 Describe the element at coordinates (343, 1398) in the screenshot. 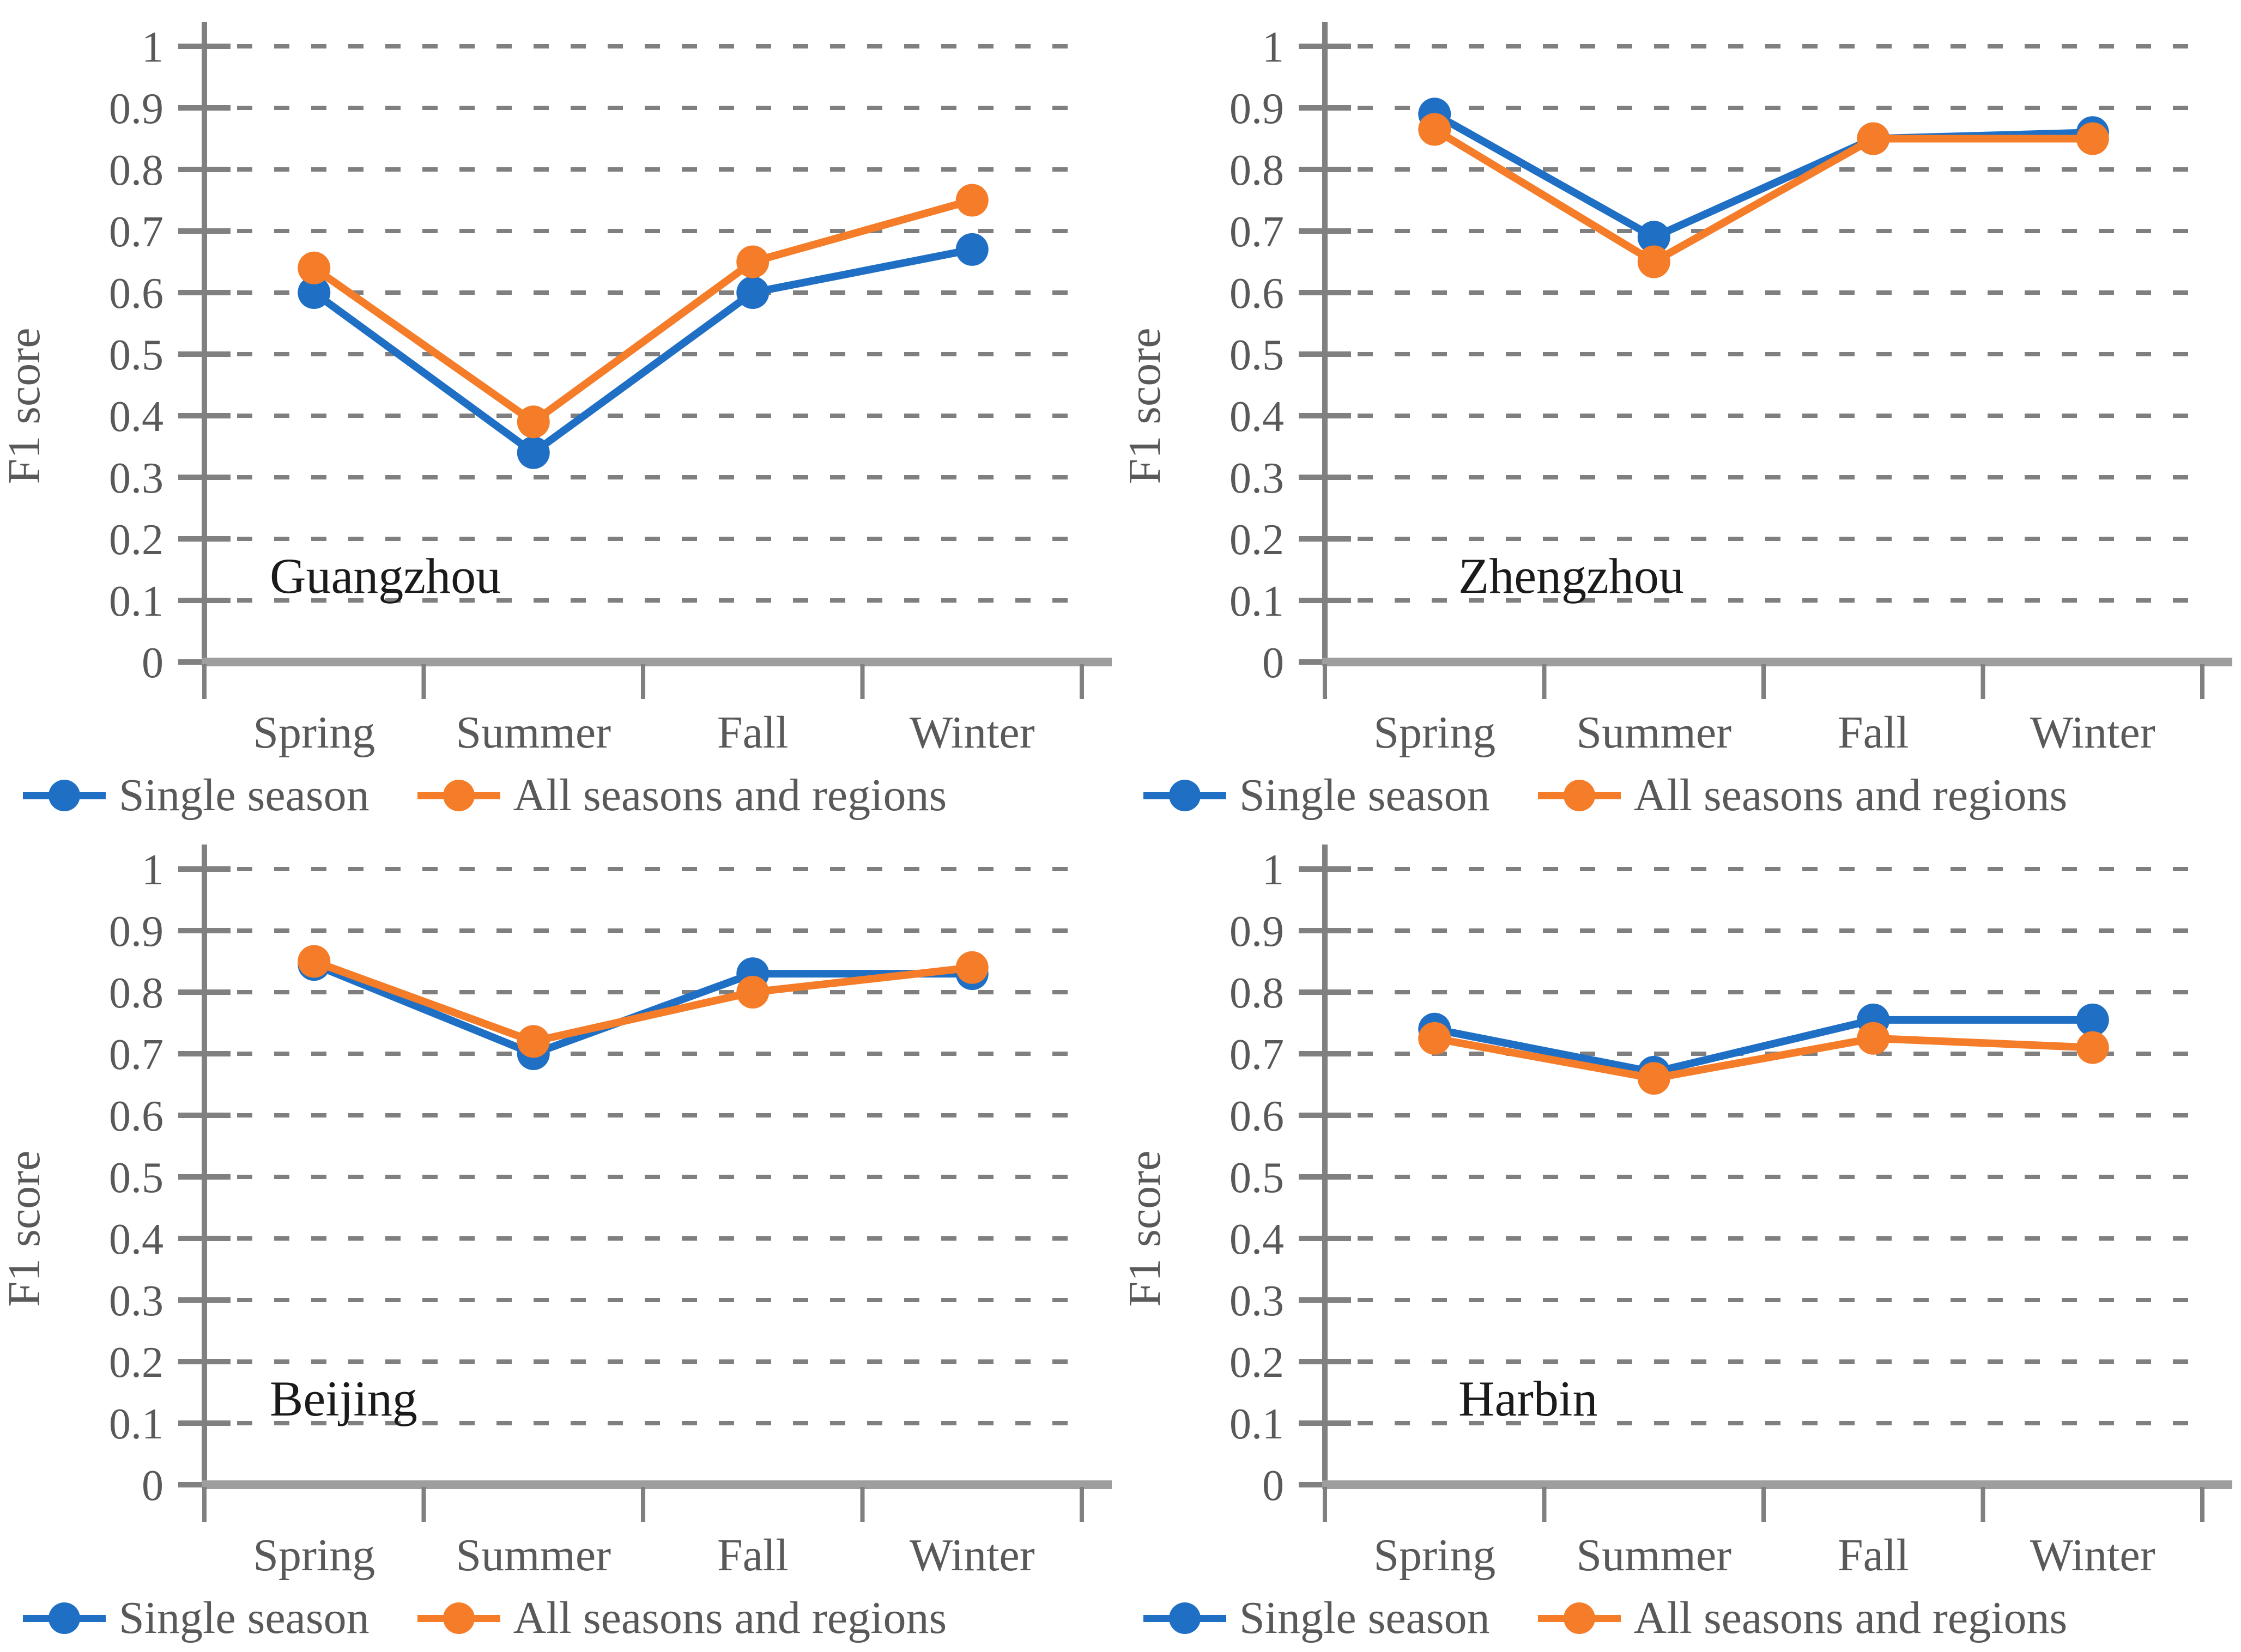

I see `city-label: Beijing` at that location.